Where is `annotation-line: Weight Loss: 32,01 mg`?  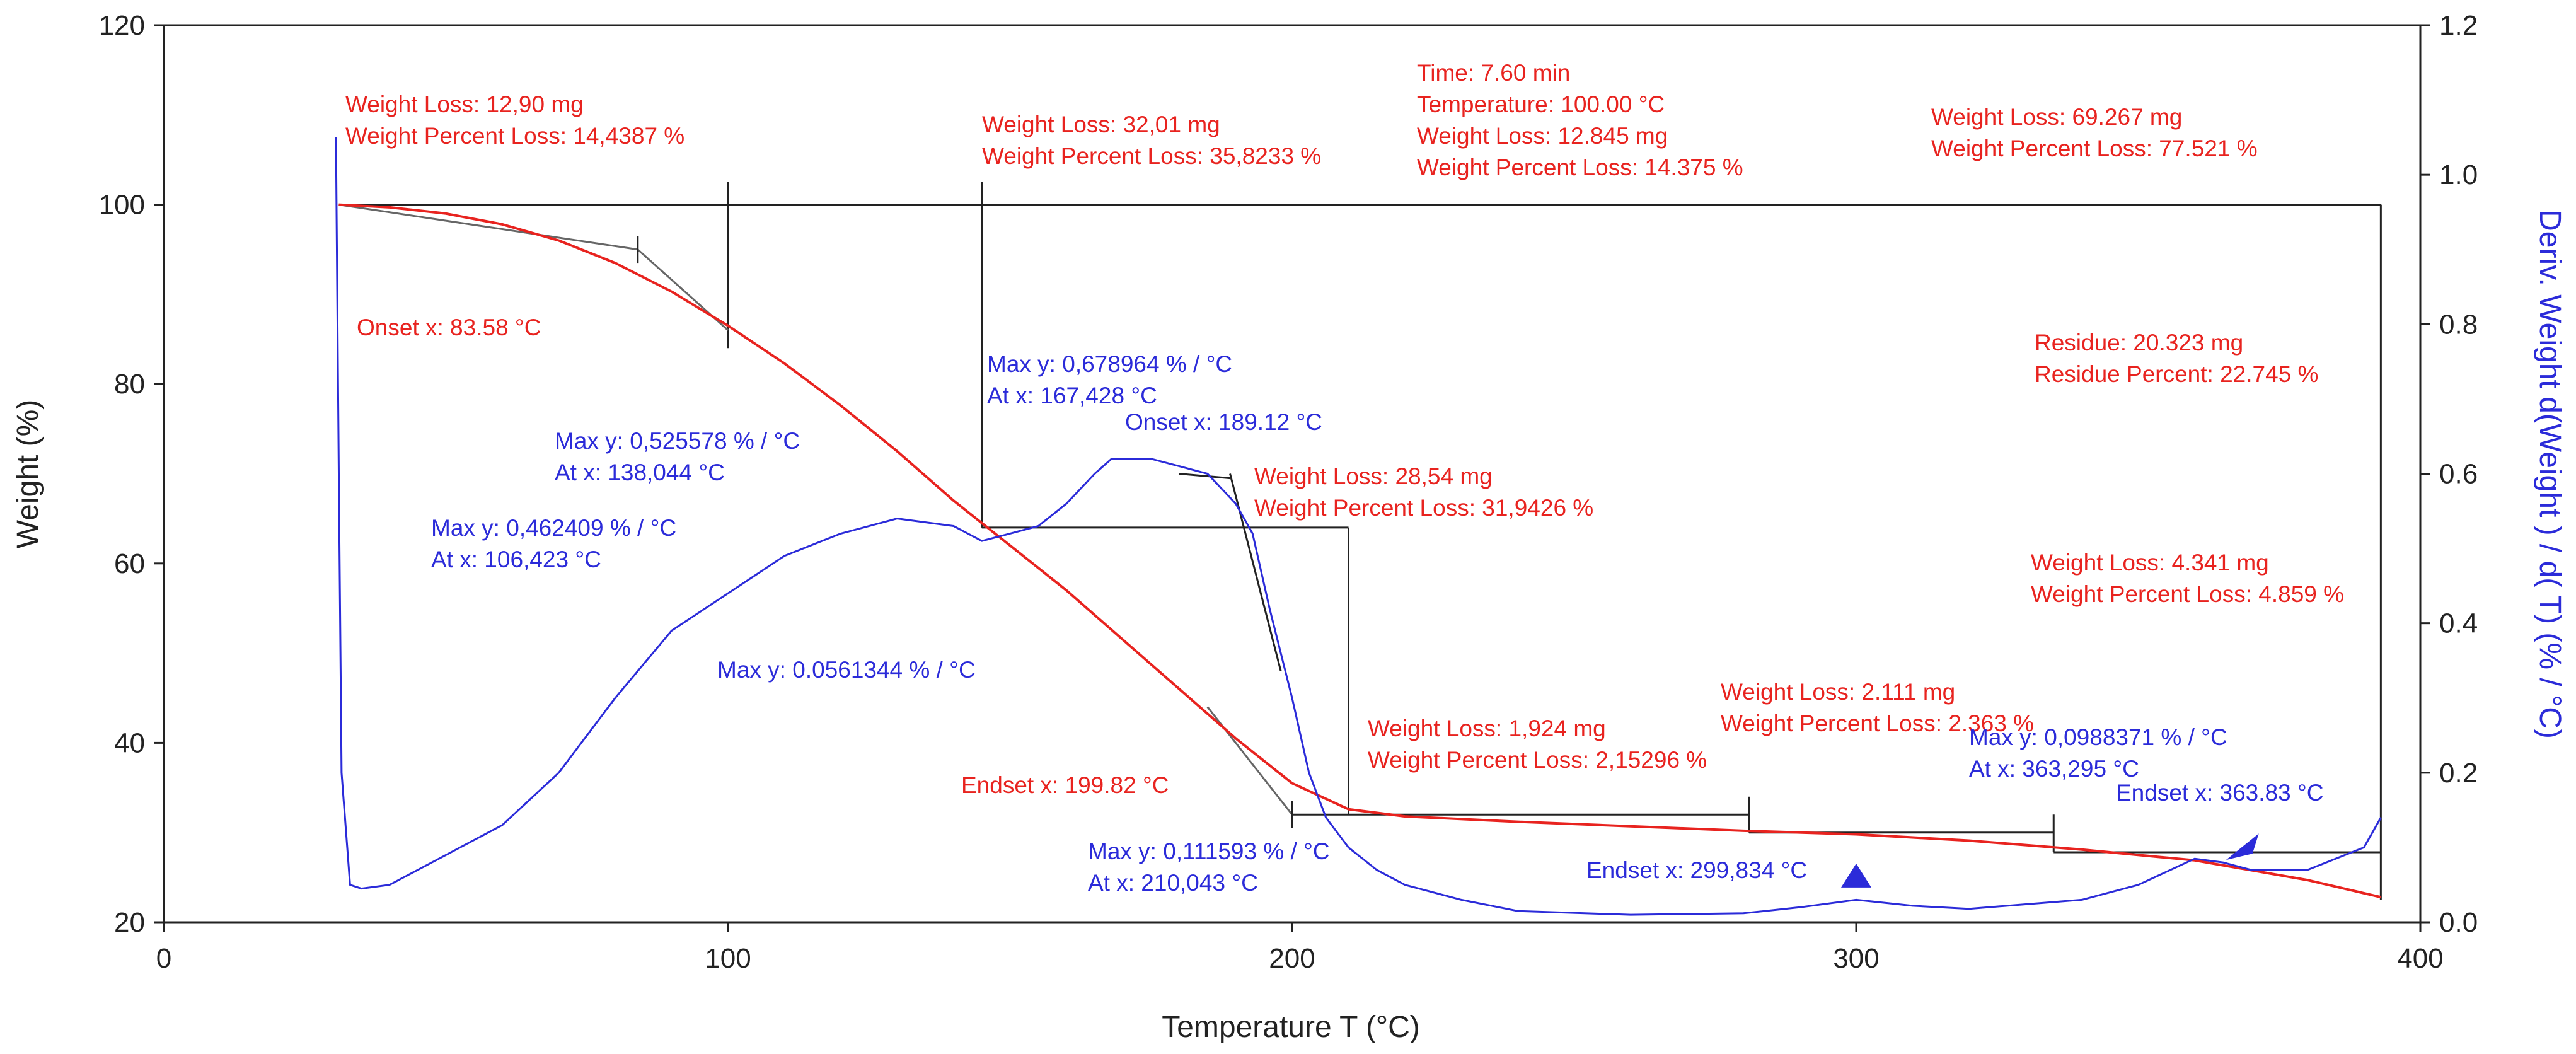
annotation-line: Weight Loss: 32,01 mg is located at coordinates (1101, 125).